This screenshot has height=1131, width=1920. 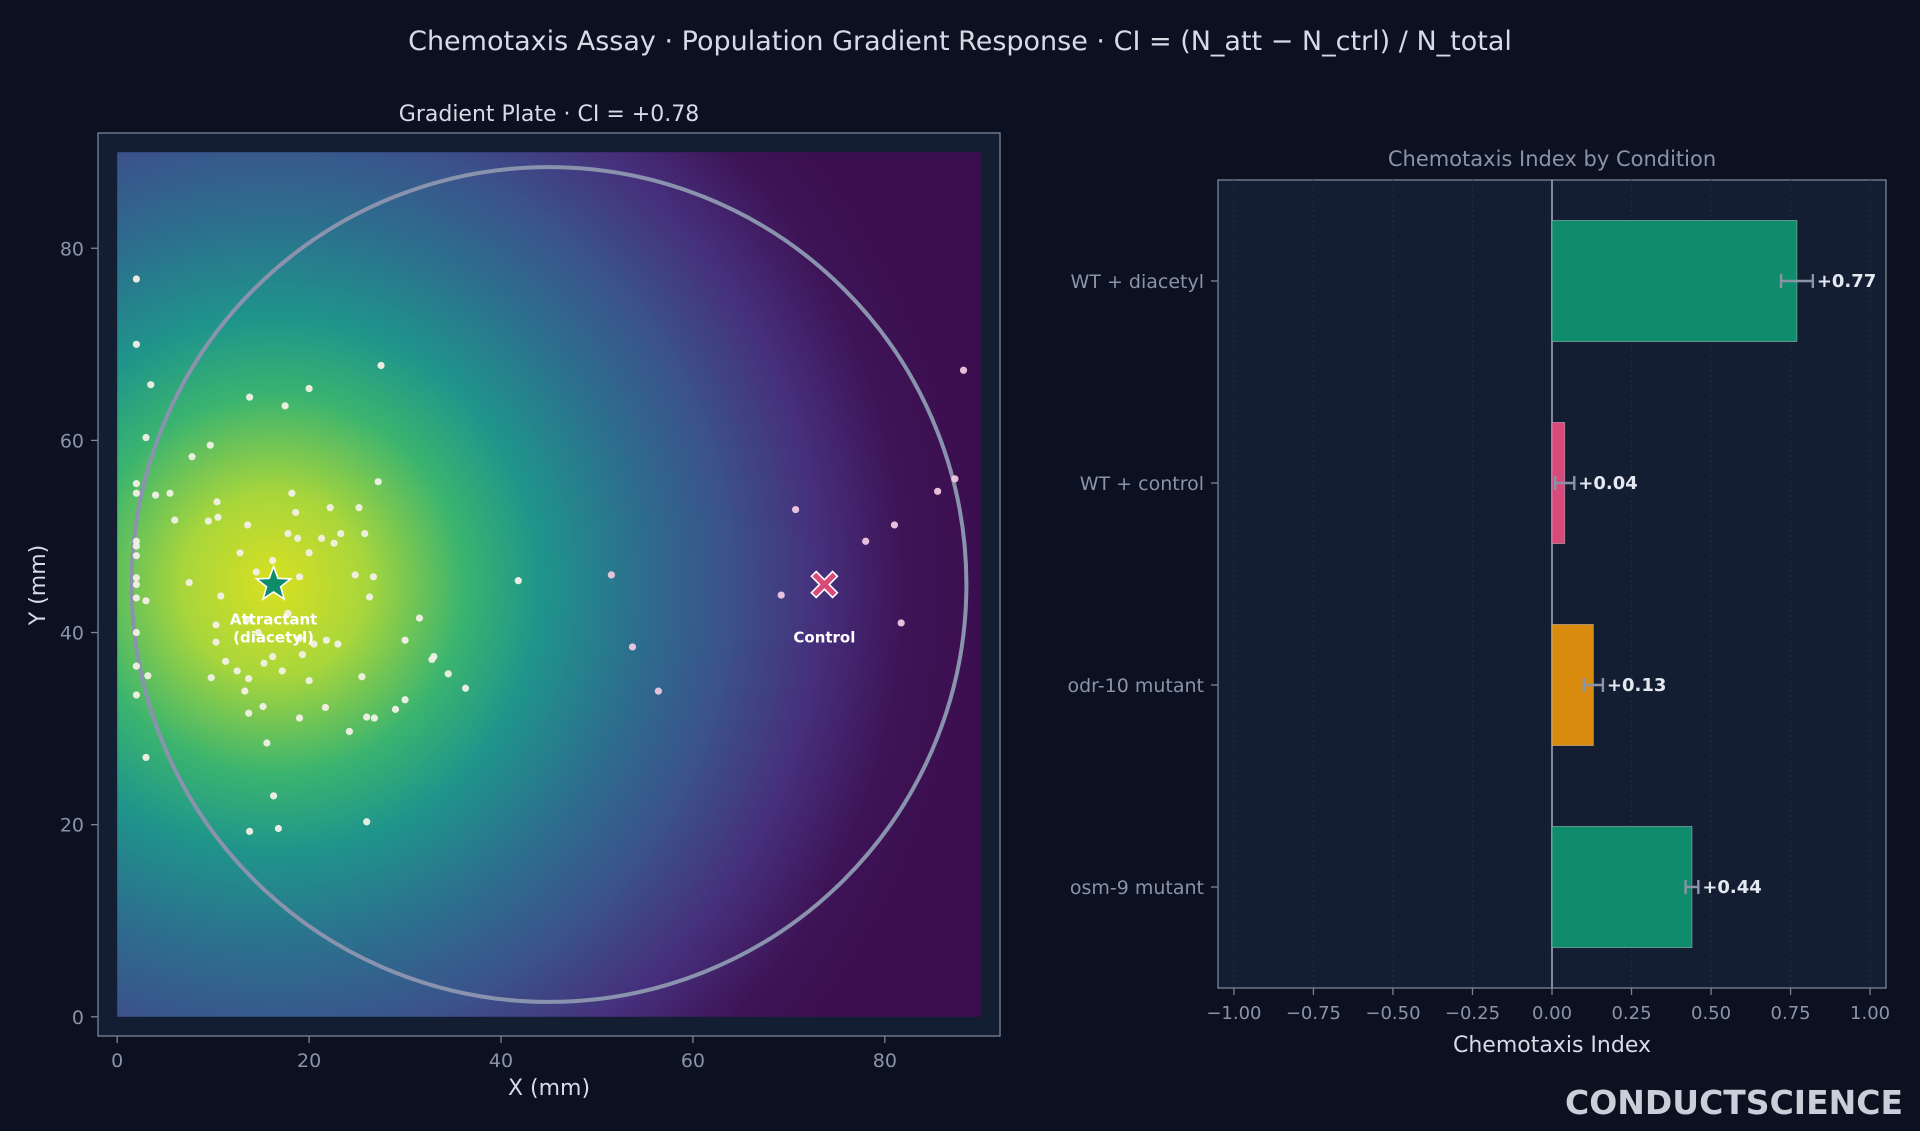 I want to click on bar-value-label: +0.77, so click(x=1847, y=281).